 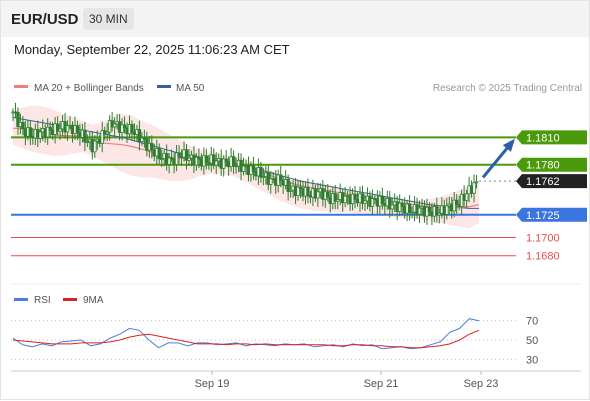 I want to click on time-tick-label: Sep 19, so click(x=212, y=384).